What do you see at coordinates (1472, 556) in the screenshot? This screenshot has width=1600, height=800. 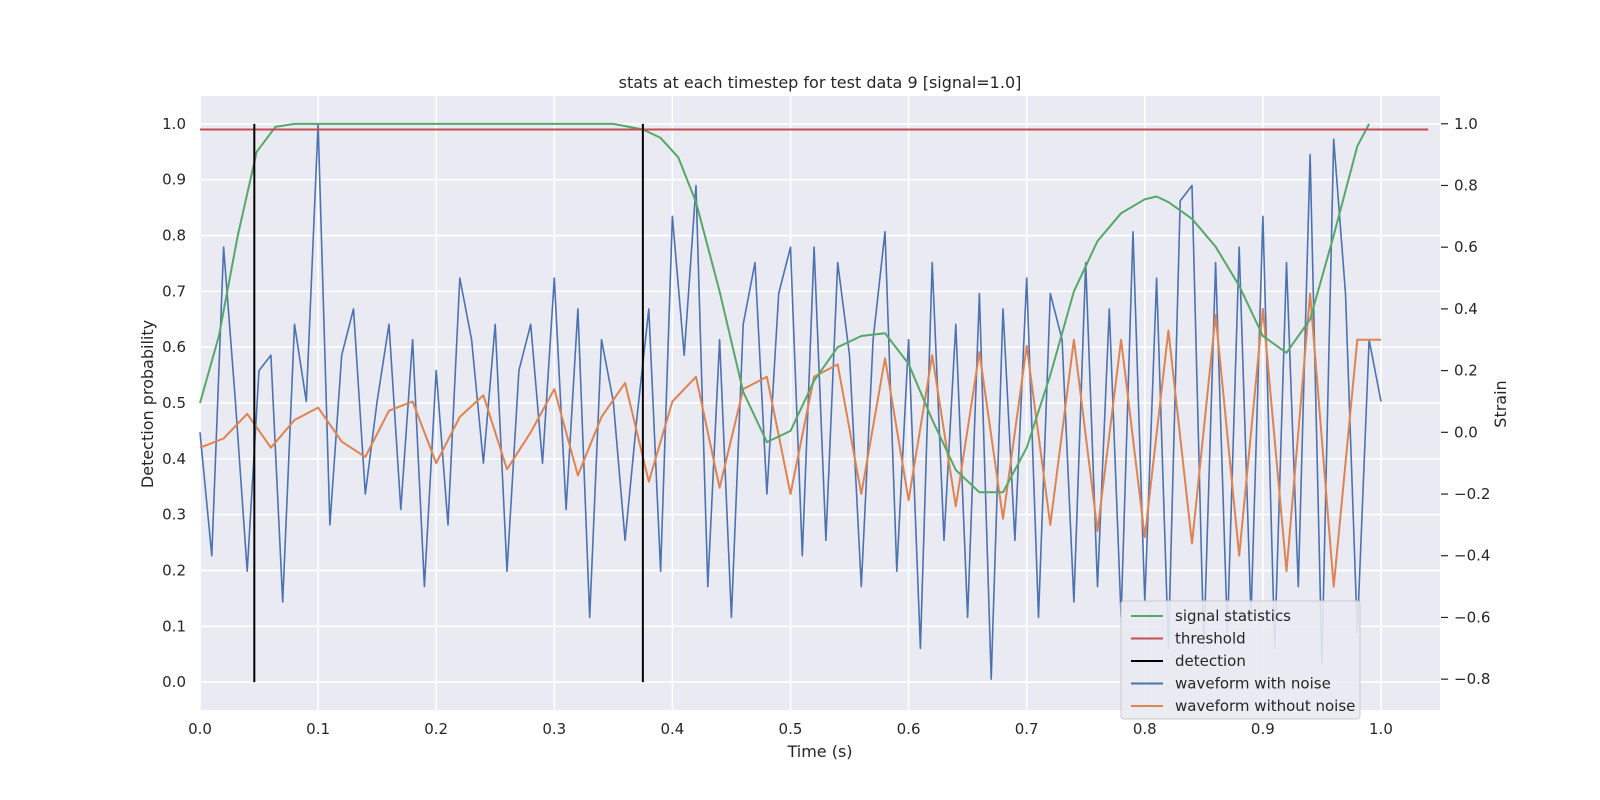 I see `right-y-tick-label: −0.4` at bounding box center [1472, 556].